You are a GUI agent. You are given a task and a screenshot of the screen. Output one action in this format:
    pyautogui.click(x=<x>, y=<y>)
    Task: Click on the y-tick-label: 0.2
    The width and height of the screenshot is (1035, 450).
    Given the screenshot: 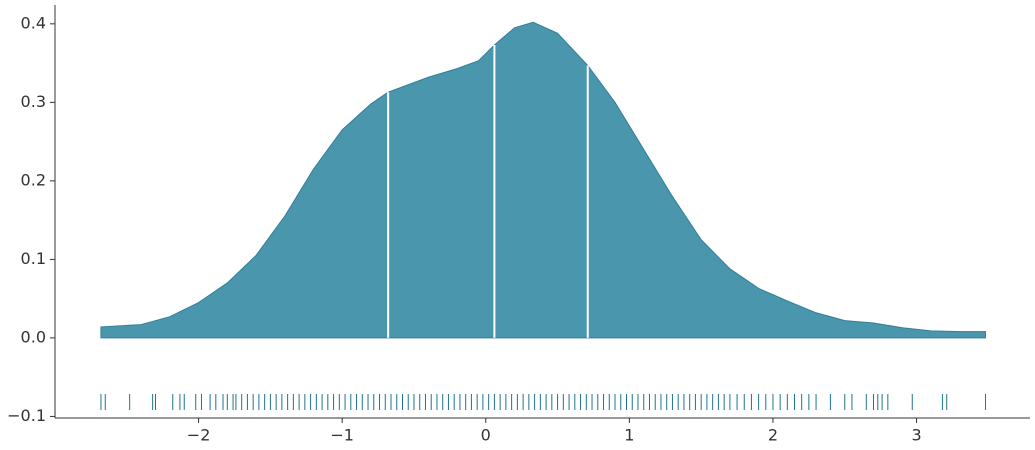 What is the action you would take?
    pyautogui.click(x=33, y=179)
    